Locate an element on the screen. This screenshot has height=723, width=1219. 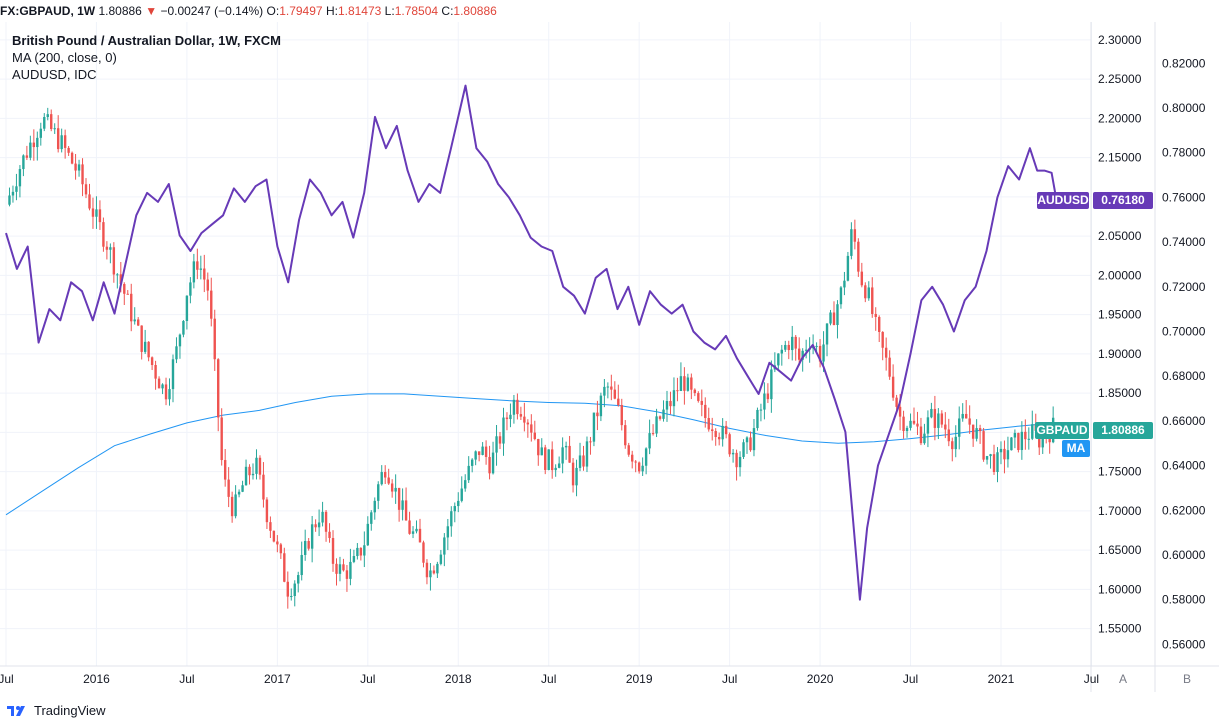
left-scale-tick: 2.30000 is located at coordinates (1120, 40).